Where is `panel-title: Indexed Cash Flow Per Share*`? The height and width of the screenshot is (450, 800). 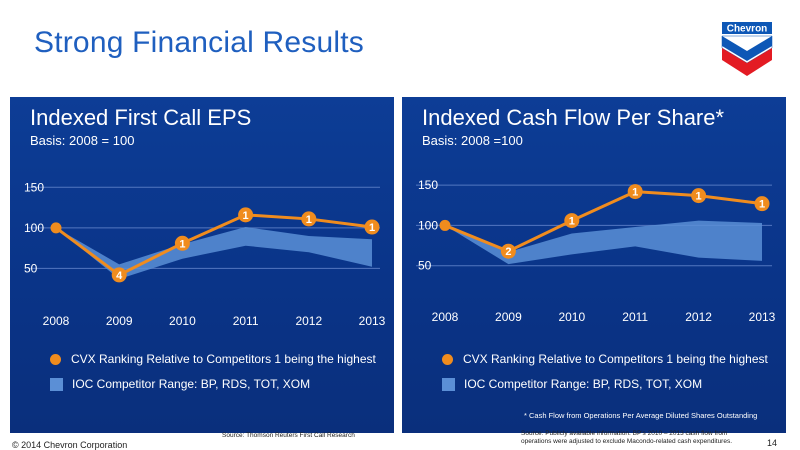
panel-title: Indexed Cash Flow Per Share* is located at coordinates (573, 117).